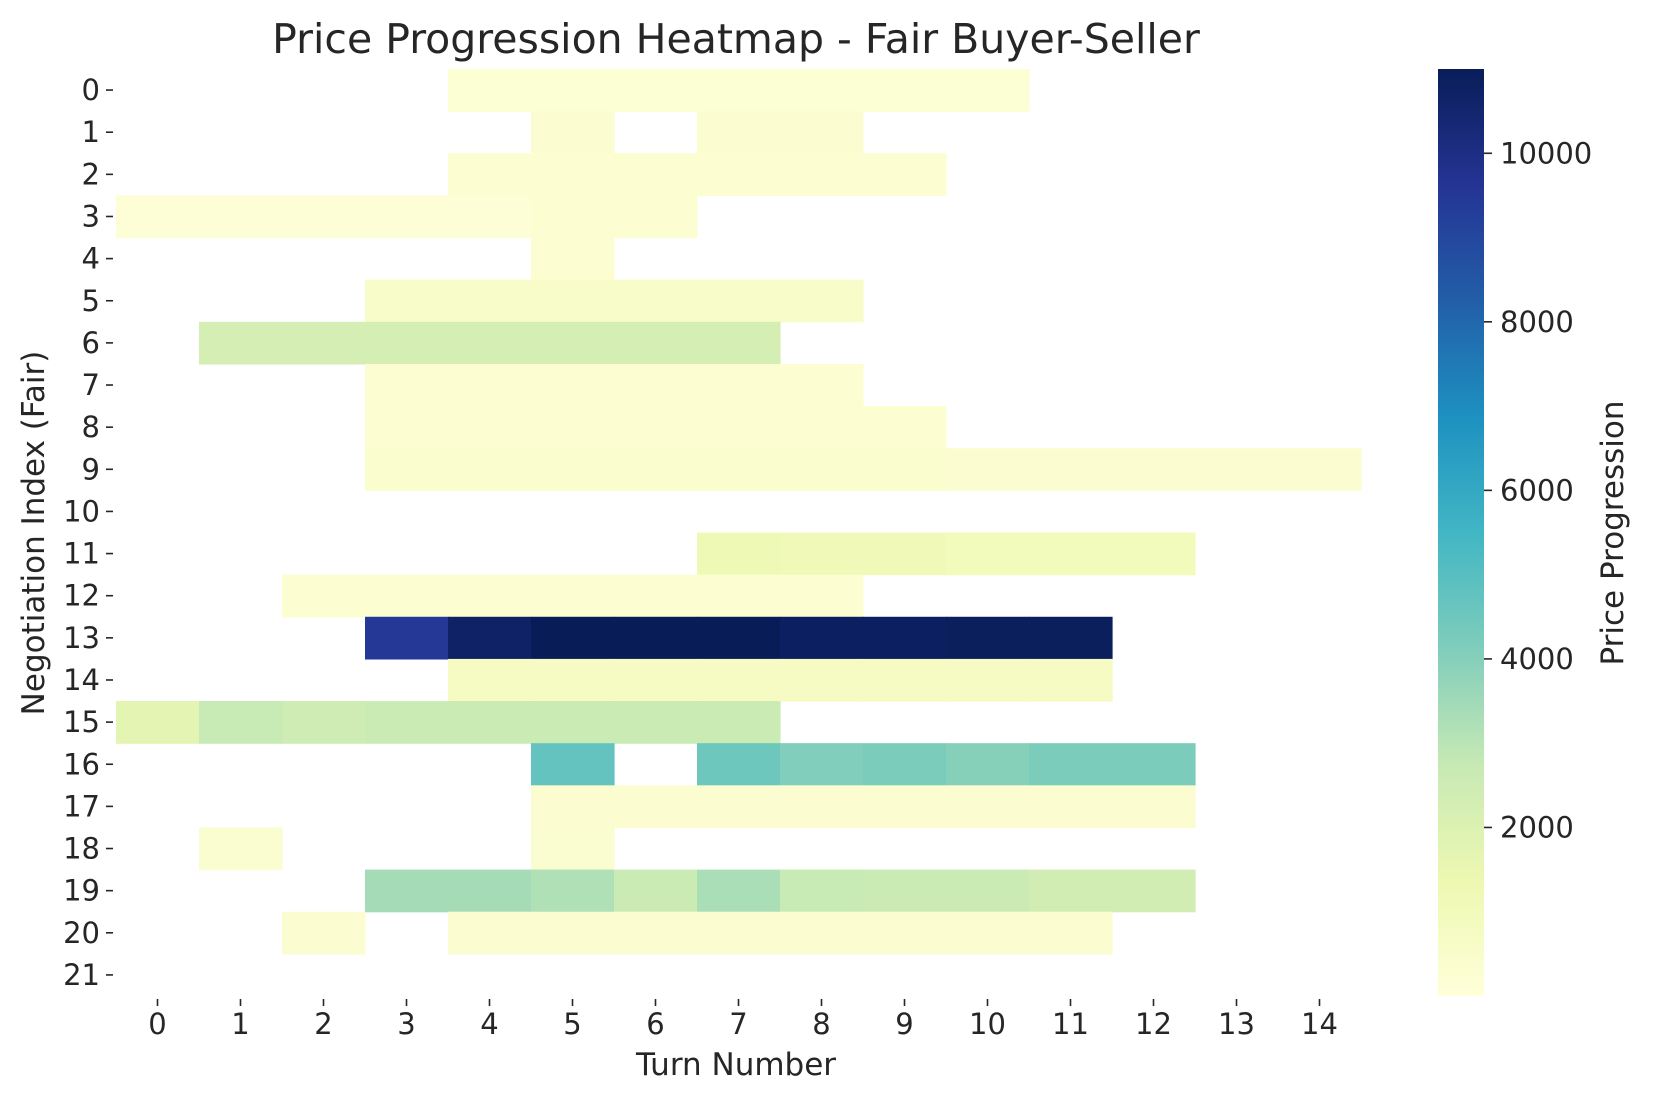  Describe the element at coordinates (81, 722) in the screenshot. I see `y-tick-label: 15` at that location.